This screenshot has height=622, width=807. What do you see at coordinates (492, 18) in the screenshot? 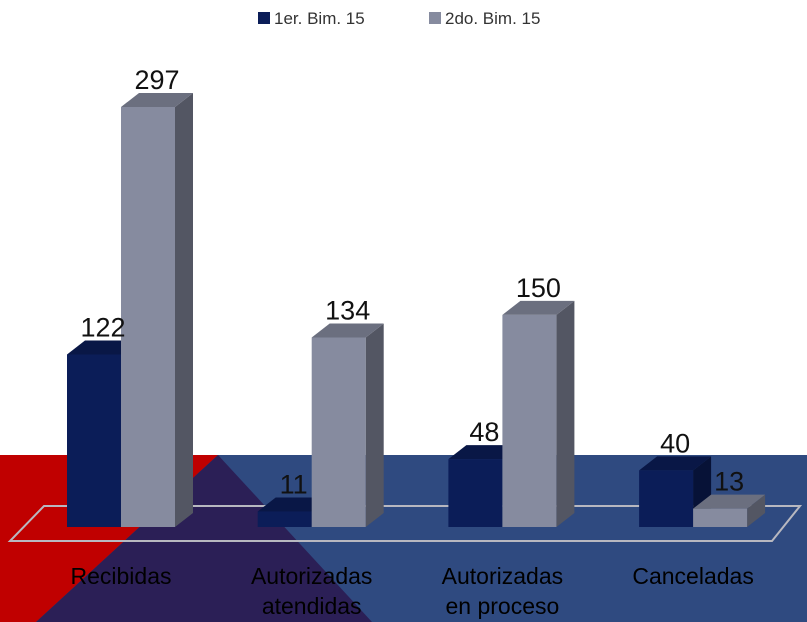
I see `legend-label: 2do. Bim. 15` at bounding box center [492, 18].